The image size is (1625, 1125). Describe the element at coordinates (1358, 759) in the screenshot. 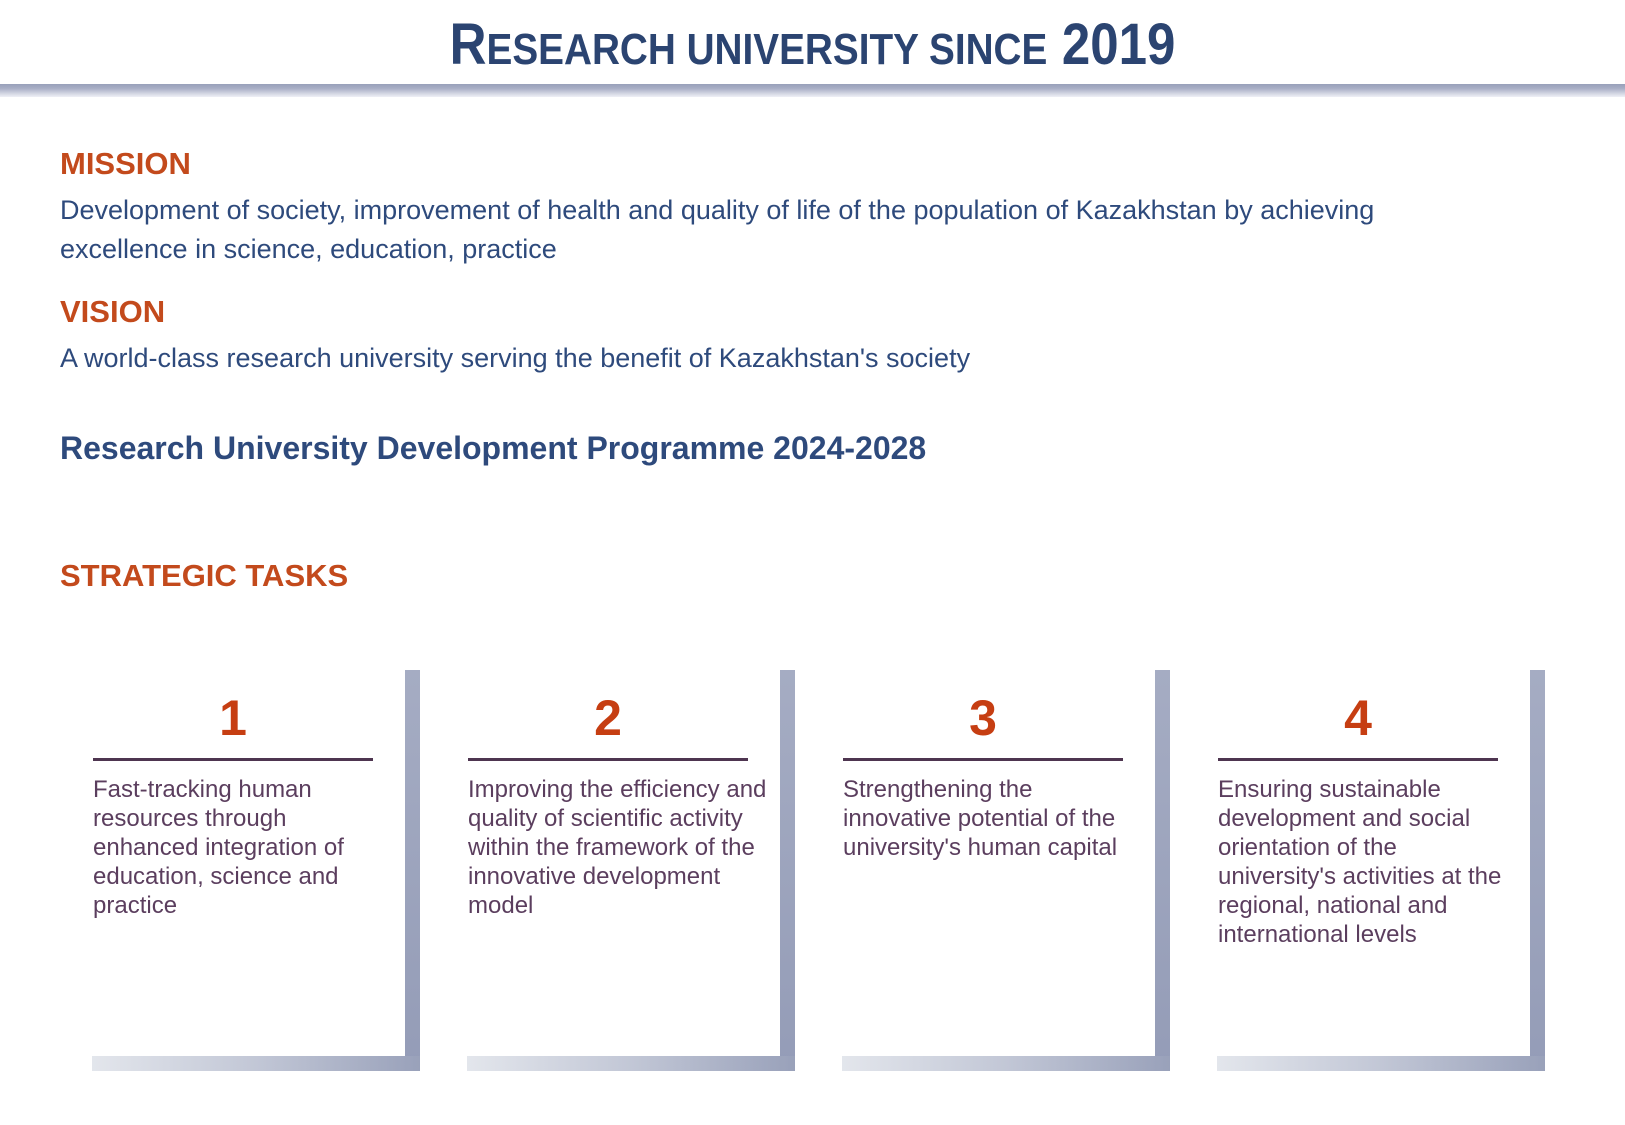

I see `task-4-divider` at that location.